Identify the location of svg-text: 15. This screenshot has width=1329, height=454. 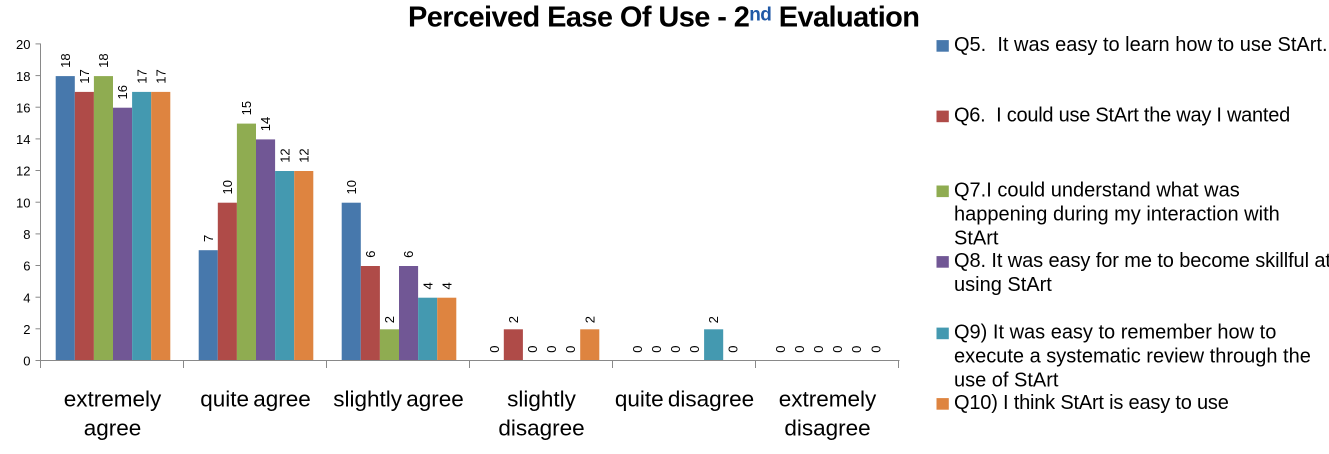
(246, 108).